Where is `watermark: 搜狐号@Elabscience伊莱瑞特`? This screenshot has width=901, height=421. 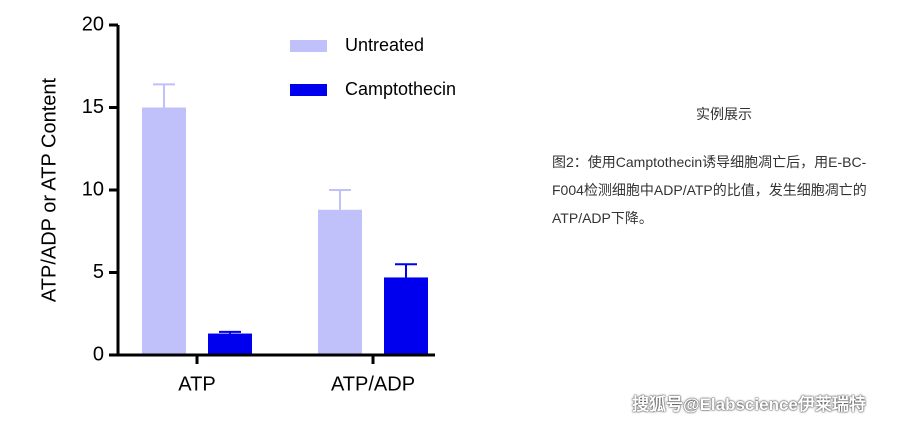
watermark: 搜狐号@Elabscience伊莱瑞特 is located at coordinates (749, 404).